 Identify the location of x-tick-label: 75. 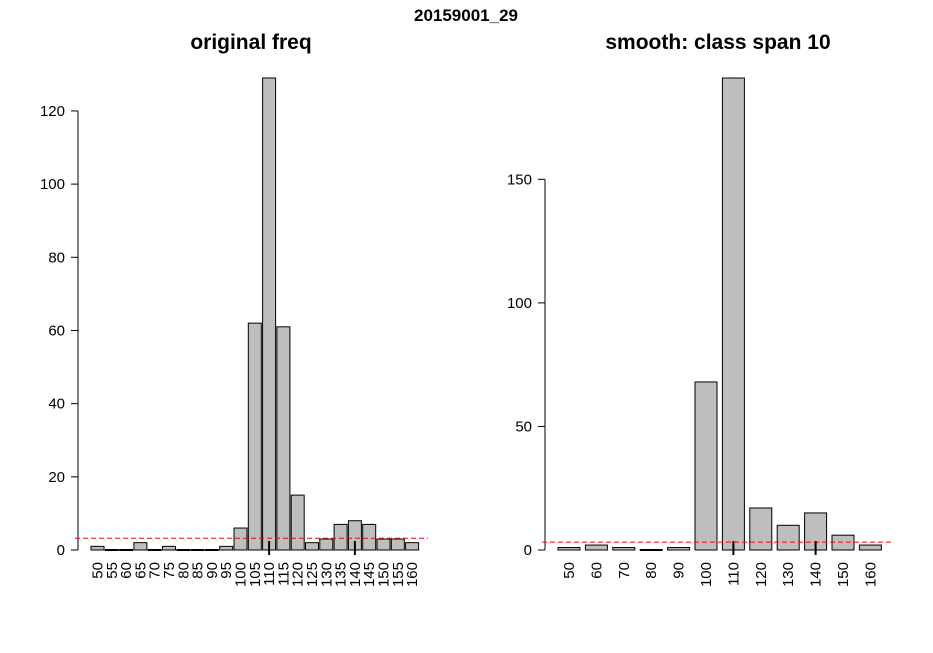
(169, 570).